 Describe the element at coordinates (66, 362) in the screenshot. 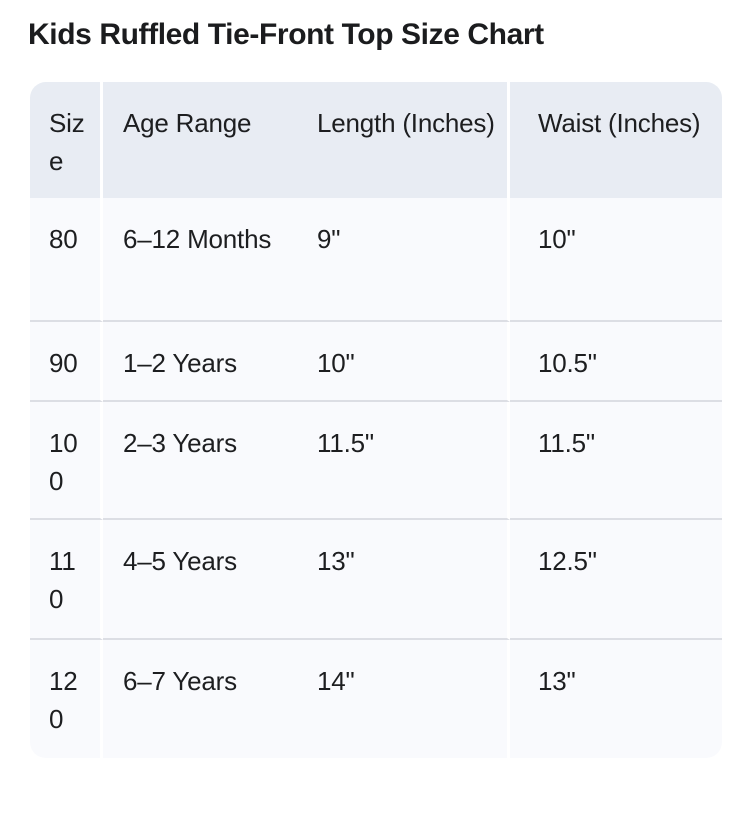

I see `cell-size: 90` at that location.